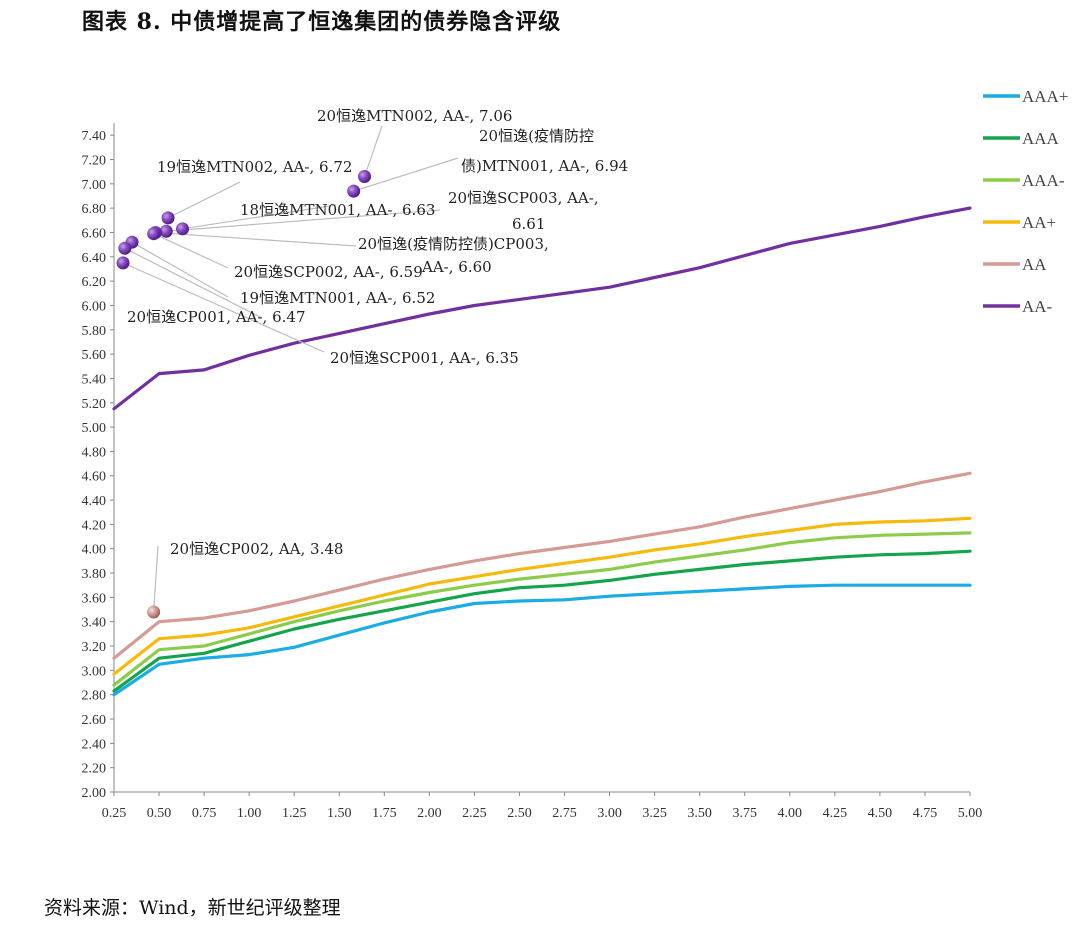 This screenshot has height=949, width=1080. Describe the element at coordinates (94, 452) in the screenshot. I see `y-tick-label: 4.80` at that location.